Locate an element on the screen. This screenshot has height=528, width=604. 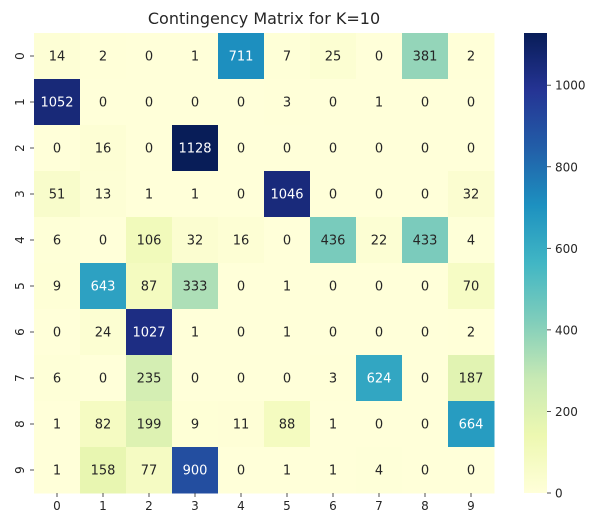
cell-value-label: 235 is located at coordinates (149, 379).